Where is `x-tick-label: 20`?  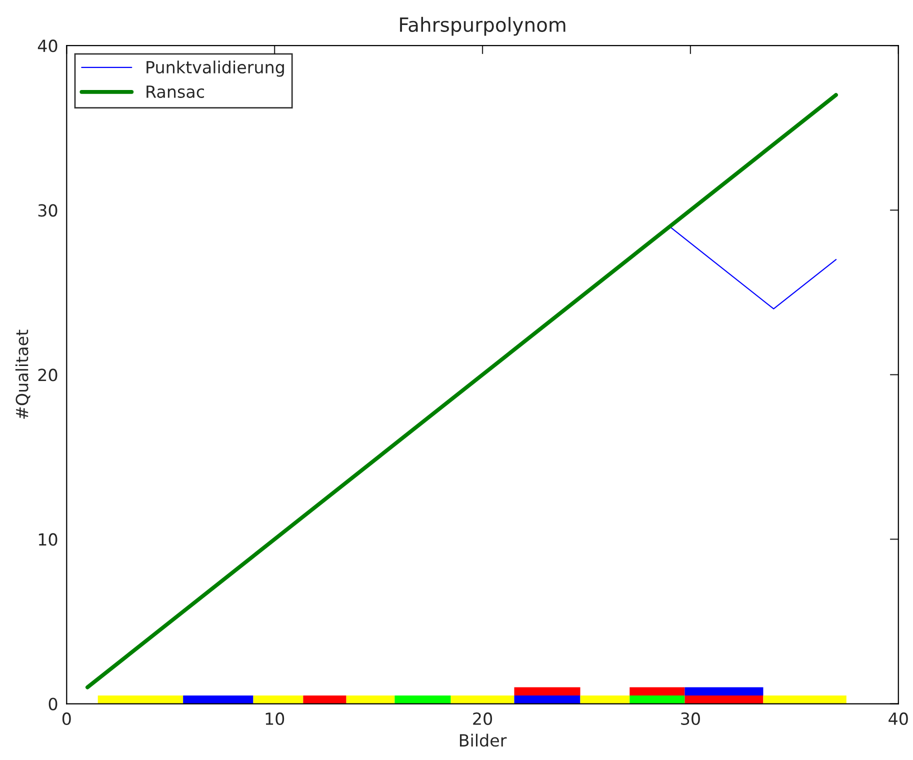
x-tick-label: 20 is located at coordinates (482, 718).